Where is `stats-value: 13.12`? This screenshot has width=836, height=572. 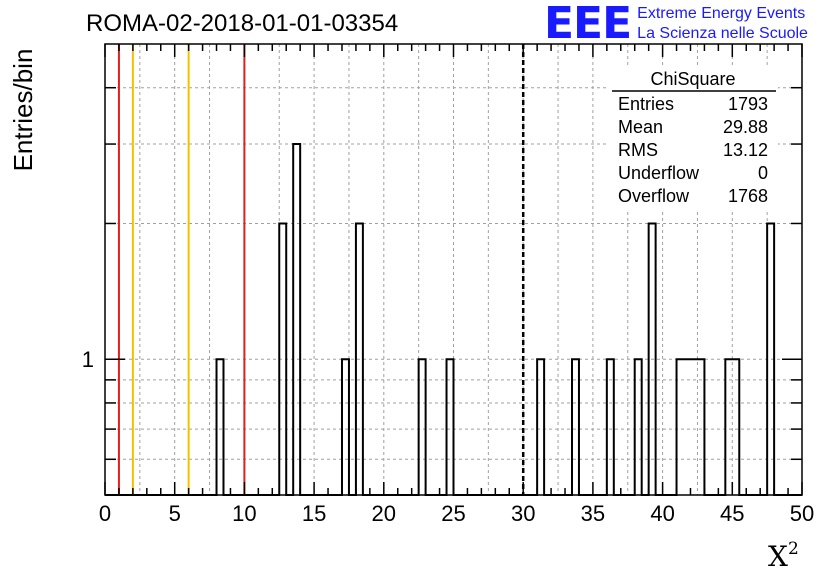
stats-value: 13.12 is located at coordinates (745, 150).